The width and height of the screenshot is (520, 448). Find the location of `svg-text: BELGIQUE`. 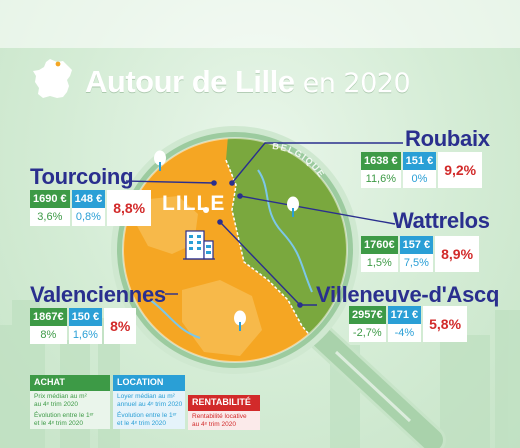

svg-text: BELGIQUE is located at coordinates (299, 161).